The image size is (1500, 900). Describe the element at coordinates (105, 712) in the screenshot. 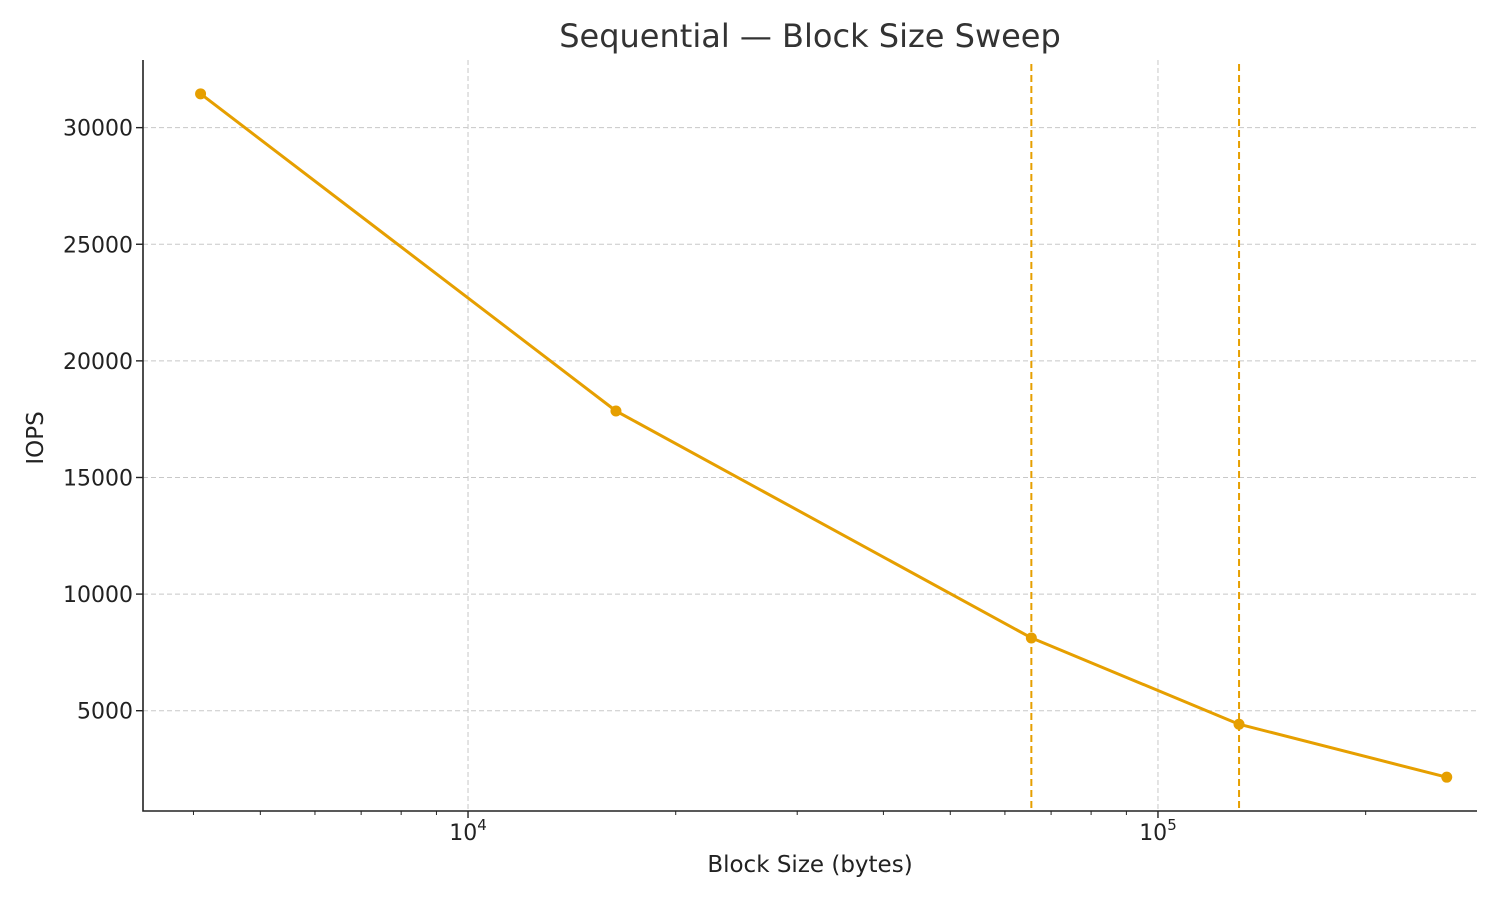

I see `y-tick-label: 5000` at that location.